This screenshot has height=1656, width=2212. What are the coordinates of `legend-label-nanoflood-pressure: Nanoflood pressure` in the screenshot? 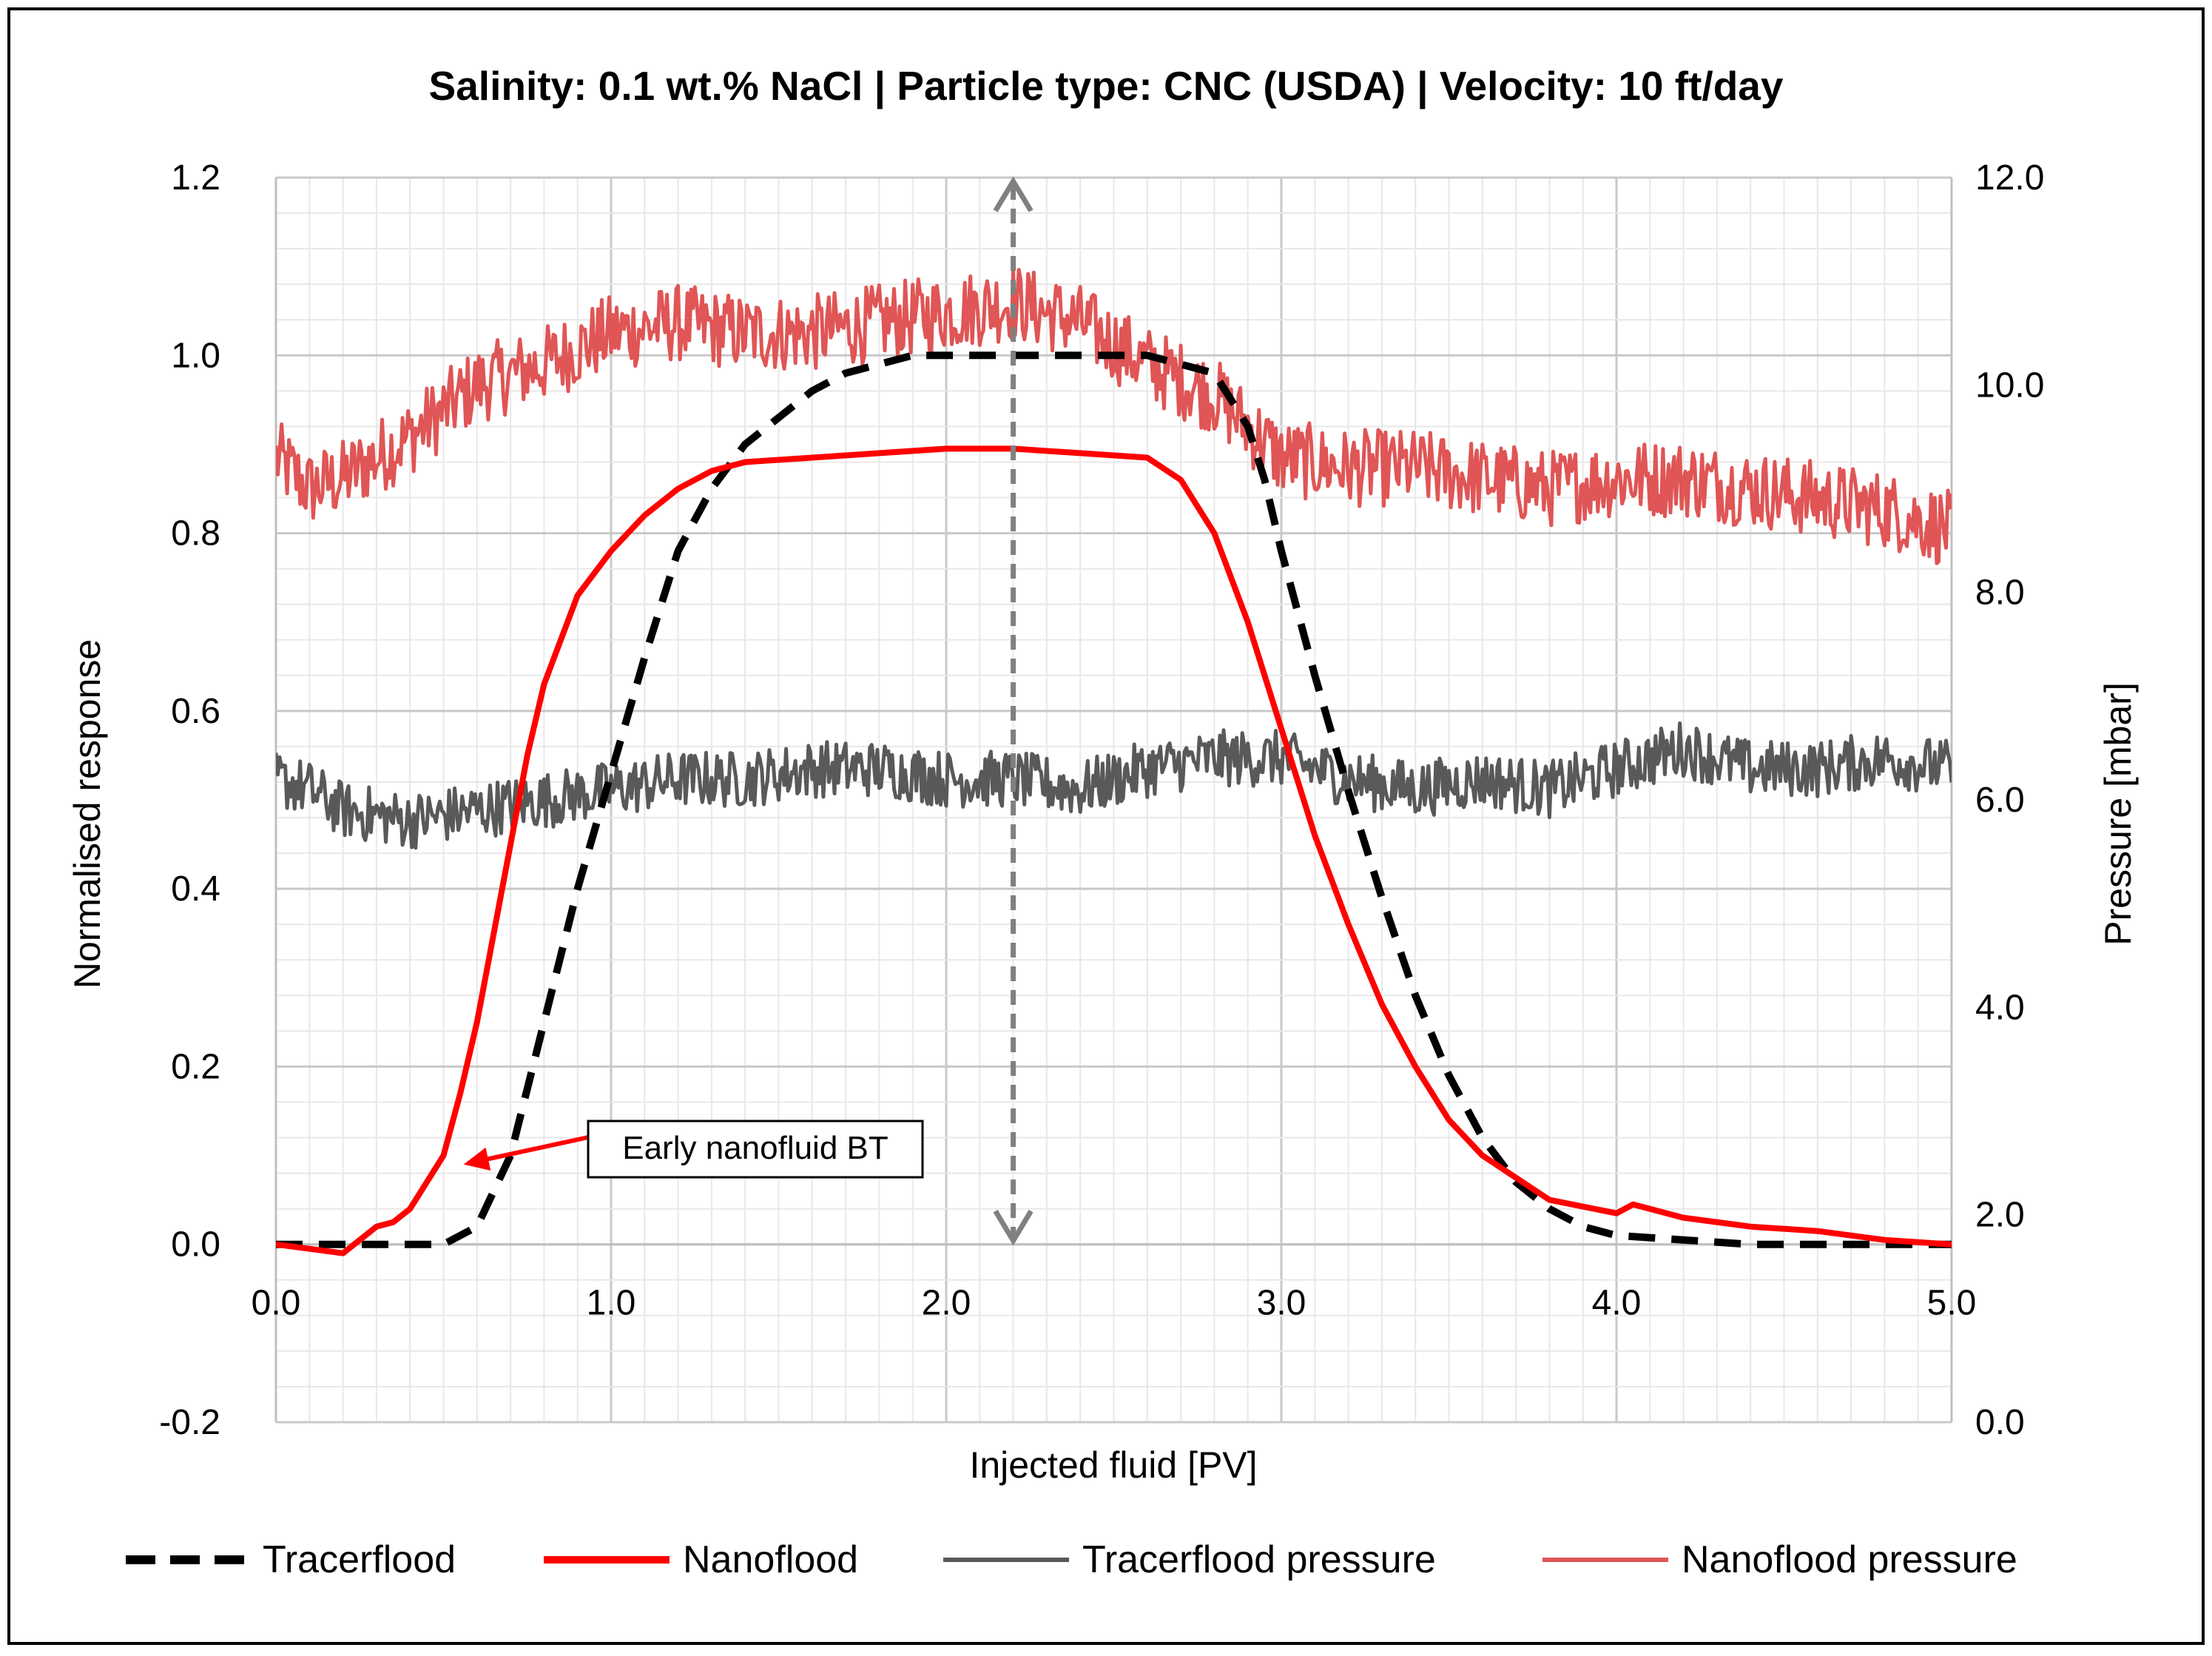 It's located at (1849, 1559).